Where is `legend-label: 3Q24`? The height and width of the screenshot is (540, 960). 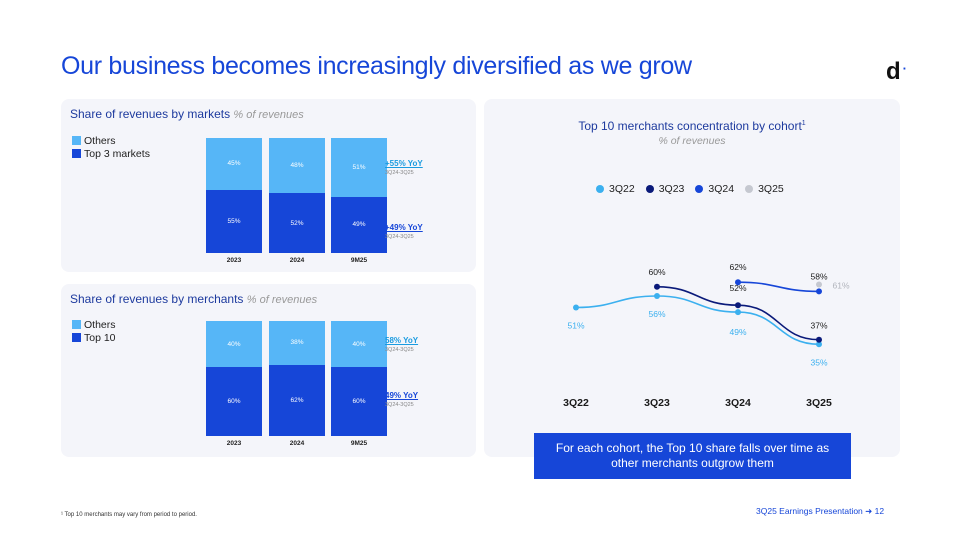
legend-label: 3Q24 is located at coordinates (721, 189).